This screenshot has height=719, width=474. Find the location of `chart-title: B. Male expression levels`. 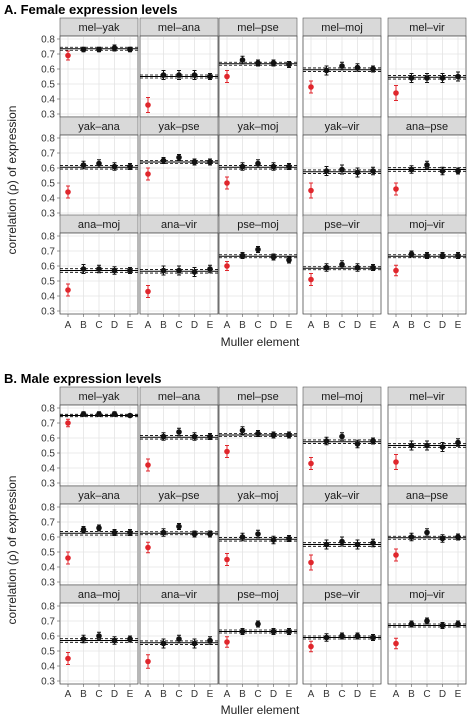

chart-title: B. Male expression levels is located at coordinates (83, 378).